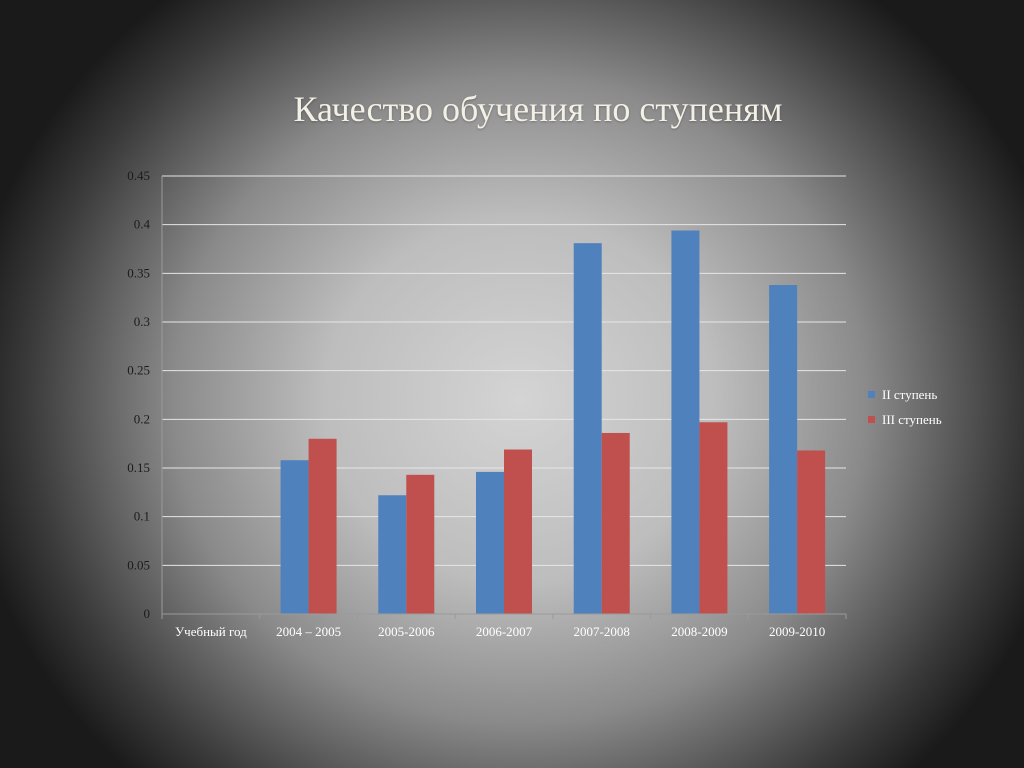 The width and height of the screenshot is (1024, 768). I want to click on y-tick-label: 0.45, so click(138, 175).